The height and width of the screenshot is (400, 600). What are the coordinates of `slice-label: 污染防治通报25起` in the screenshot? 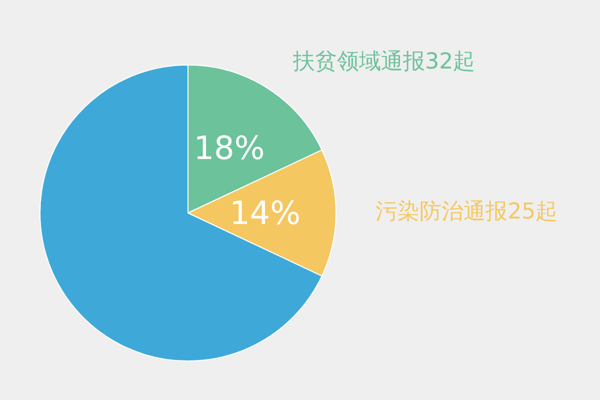 It's located at (467, 212).